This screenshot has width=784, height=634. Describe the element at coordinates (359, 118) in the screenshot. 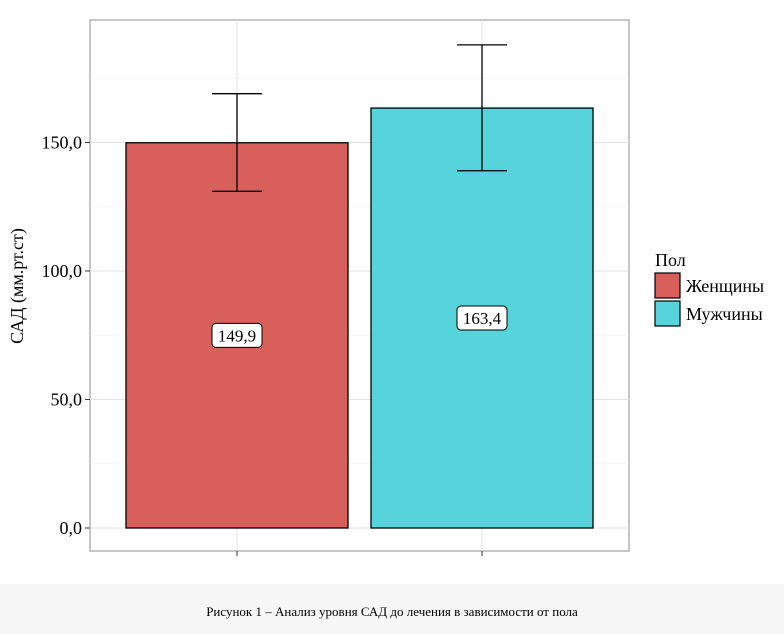

I see `error-bars` at that location.